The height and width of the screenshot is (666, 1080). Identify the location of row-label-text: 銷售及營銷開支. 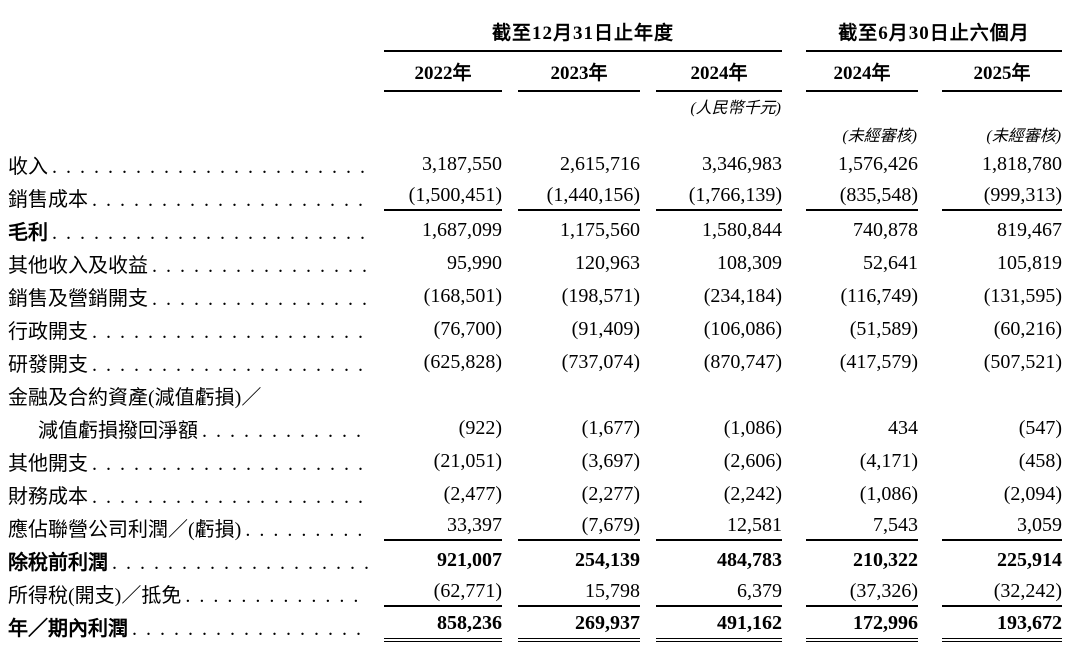
(78, 299).